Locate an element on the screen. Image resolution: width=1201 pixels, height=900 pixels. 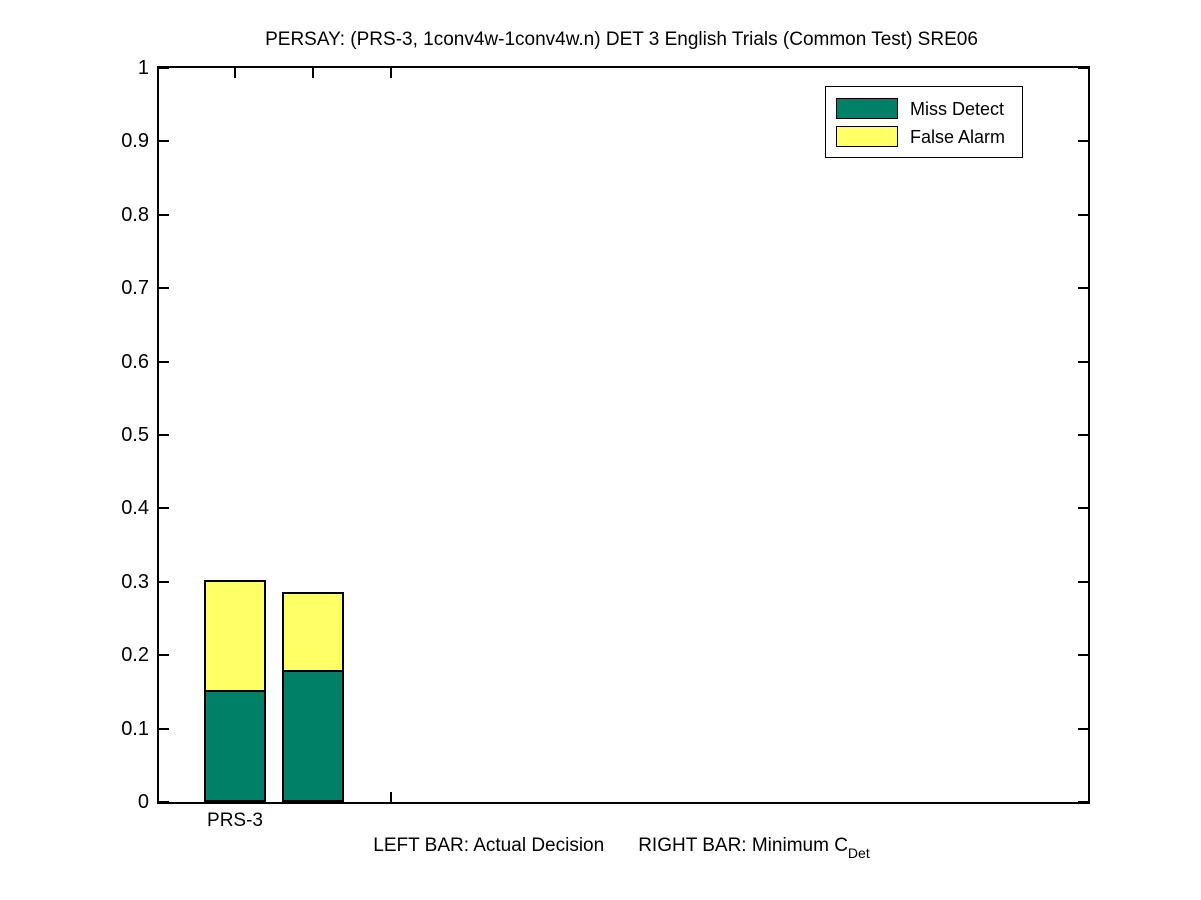
legend-item-false-alarm: False Alarm is located at coordinates (924, 136).